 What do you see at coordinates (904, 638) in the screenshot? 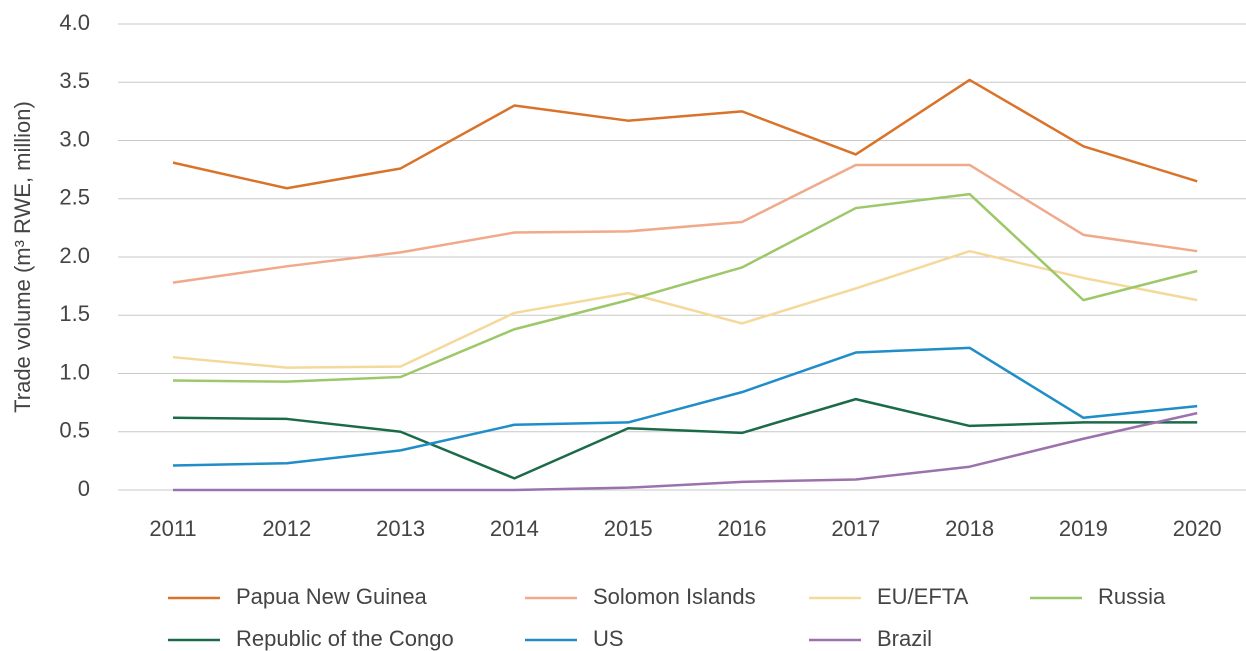
I see `legend-label: Brazil` at bounding box center [904, 638].